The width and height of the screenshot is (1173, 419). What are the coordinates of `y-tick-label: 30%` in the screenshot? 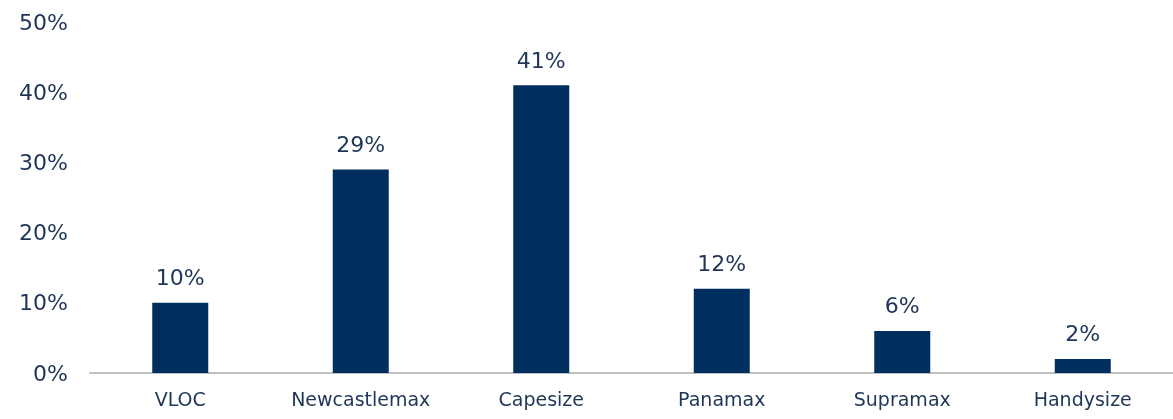 It's located at (43, 162).